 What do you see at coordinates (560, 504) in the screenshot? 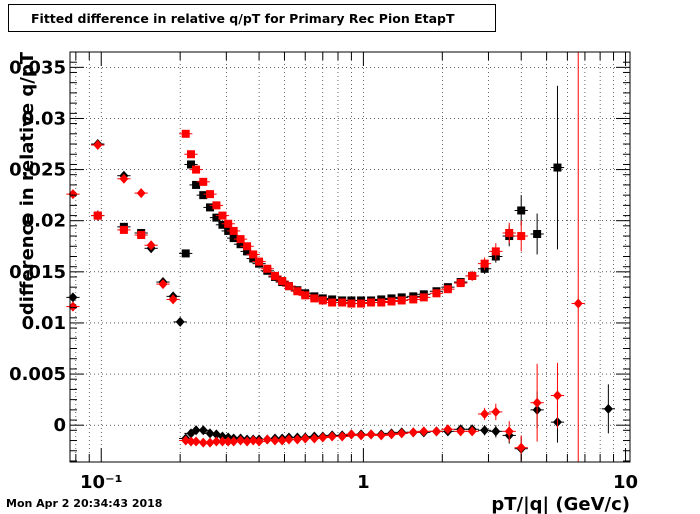
I see `x-axis-label: pT/|q| (GeV/c)` at bounding box center [560, 504].